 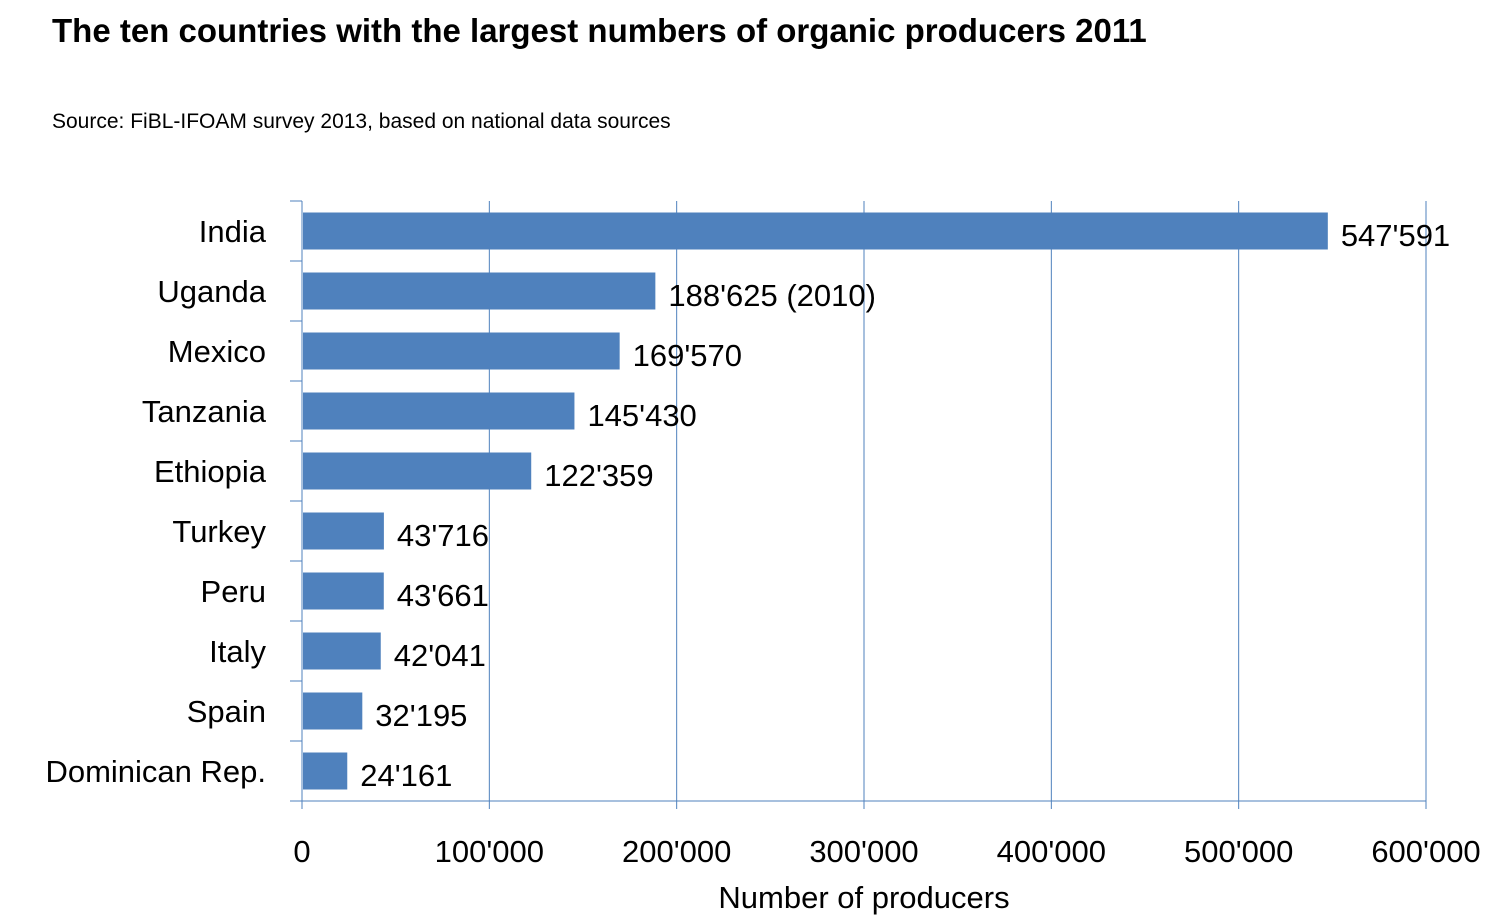 I want to click on data-label: 169'570, so click(x=687, y=355).